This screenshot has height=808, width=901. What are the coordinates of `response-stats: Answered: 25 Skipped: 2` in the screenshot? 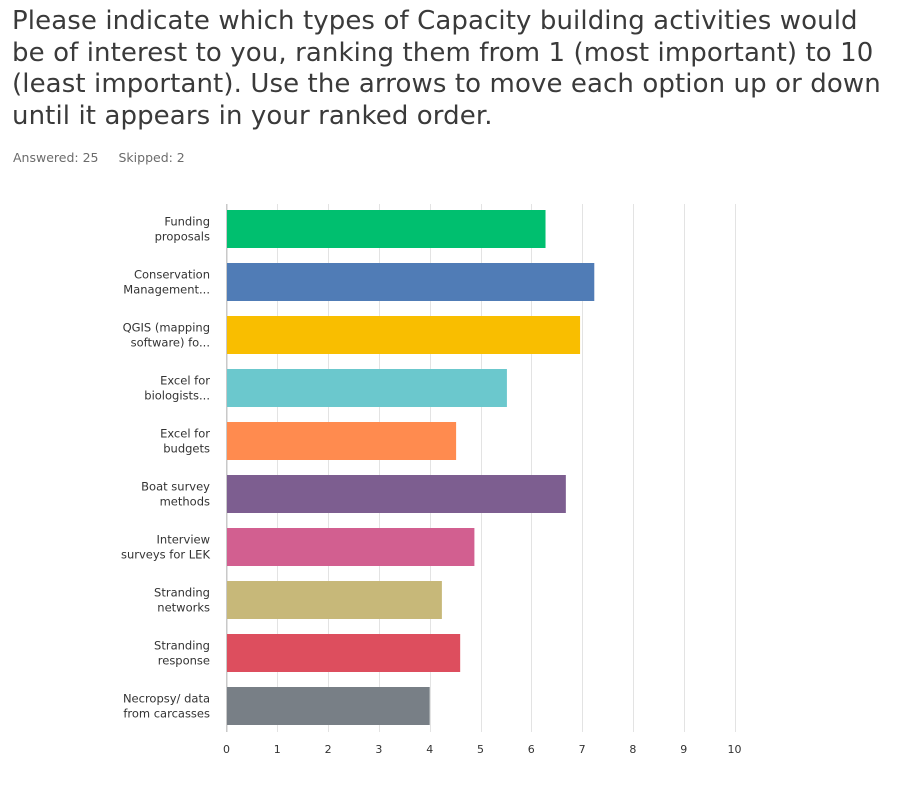 It's located at (99, 157).